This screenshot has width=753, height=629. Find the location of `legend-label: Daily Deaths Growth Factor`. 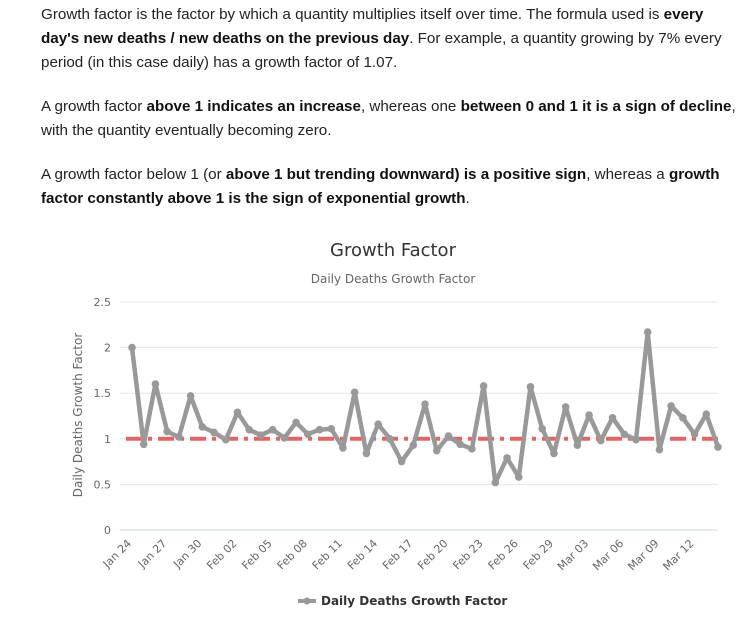

legend-label: Daily Deaths Growth Factor is located at coordinates (414, 601).